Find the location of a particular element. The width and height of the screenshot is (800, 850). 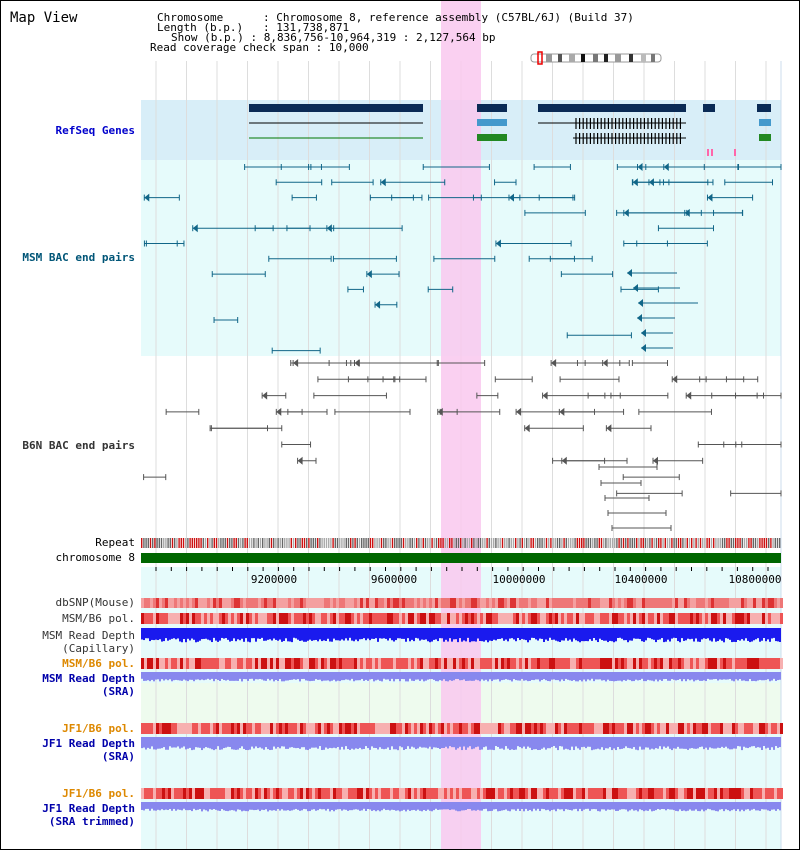

track-label-msm-bac: MSM BAC end pairs is located at coordinates (78, 257).